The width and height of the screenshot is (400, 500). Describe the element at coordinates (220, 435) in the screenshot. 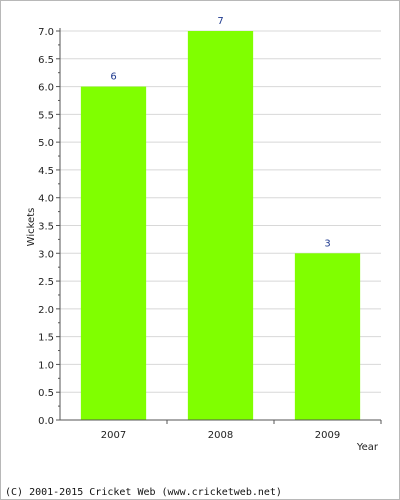

I see `x-tick-label: 2008` at that location.